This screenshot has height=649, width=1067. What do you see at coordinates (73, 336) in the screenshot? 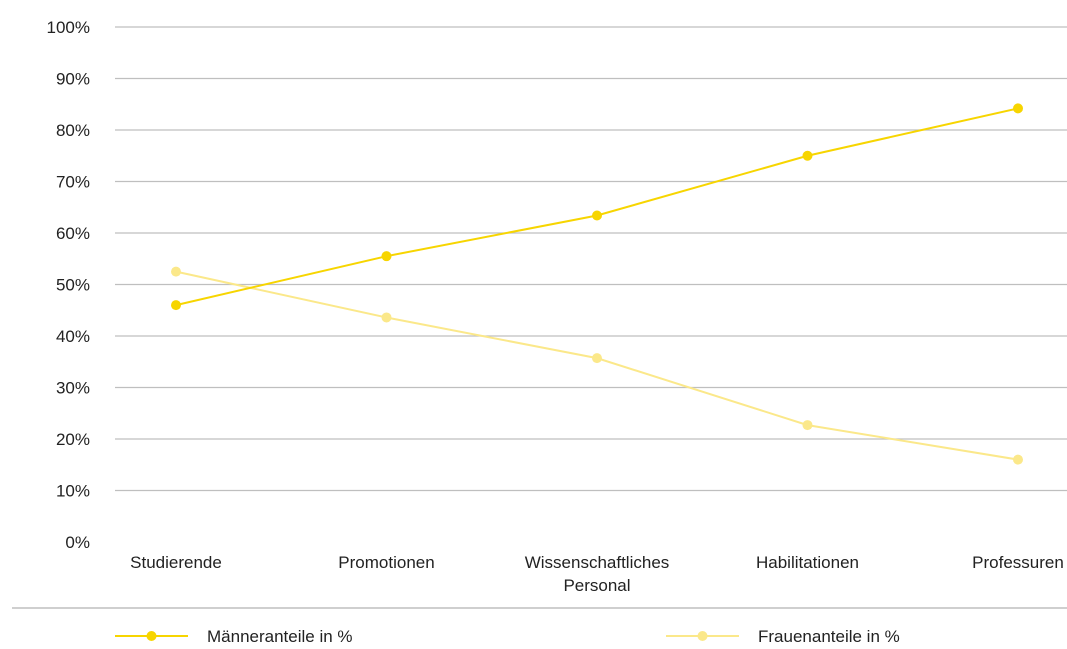
I see `y-tick-label: 40%` at bounding box center [73, 336].